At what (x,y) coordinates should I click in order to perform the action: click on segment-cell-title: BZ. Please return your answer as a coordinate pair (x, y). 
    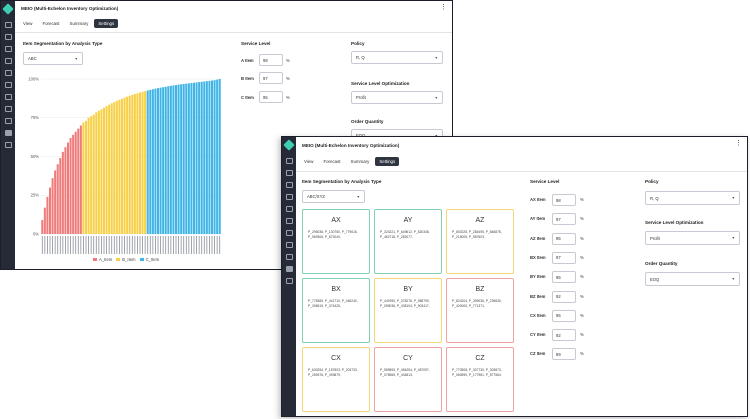
    Looking at the image, I should click on (480, 289).